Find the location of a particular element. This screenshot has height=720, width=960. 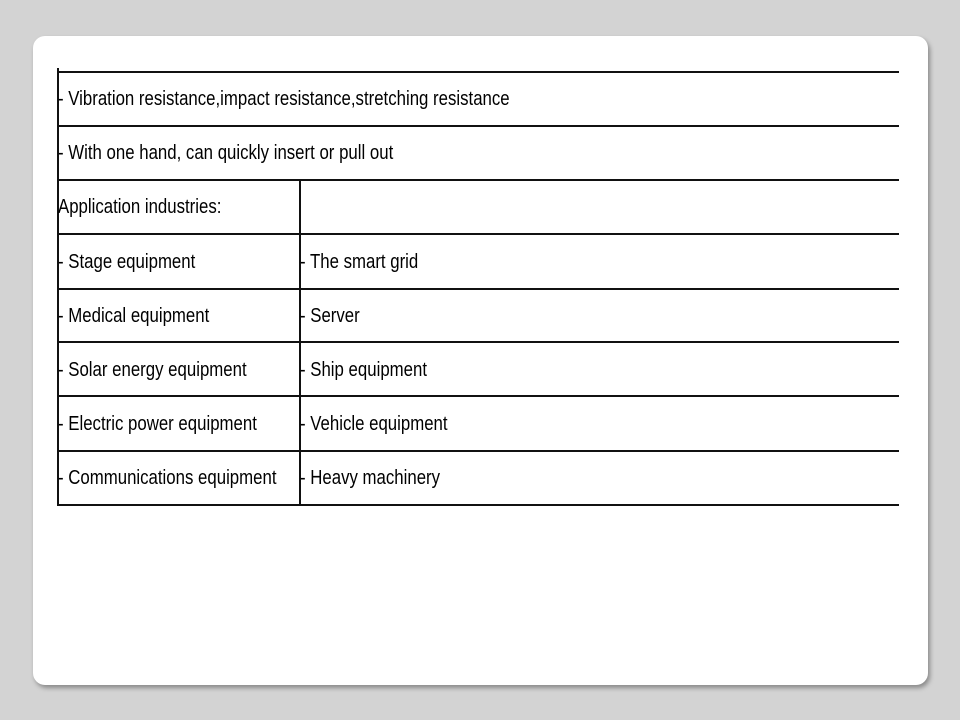

column-divider is located at coordinates (300, 343).